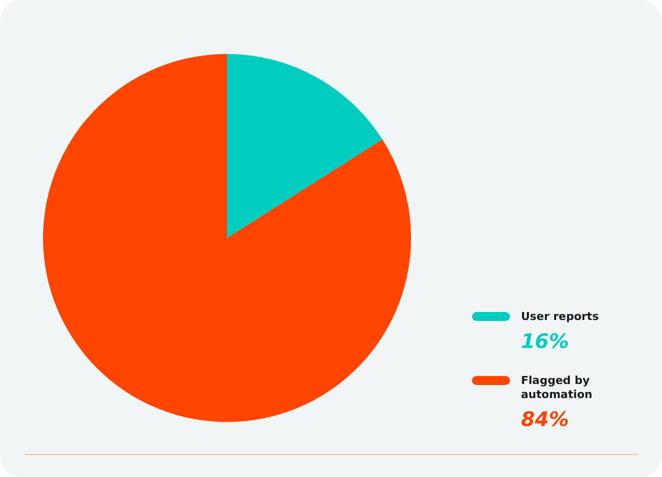  I want to click on data-label: 16%, so click(545, 341).